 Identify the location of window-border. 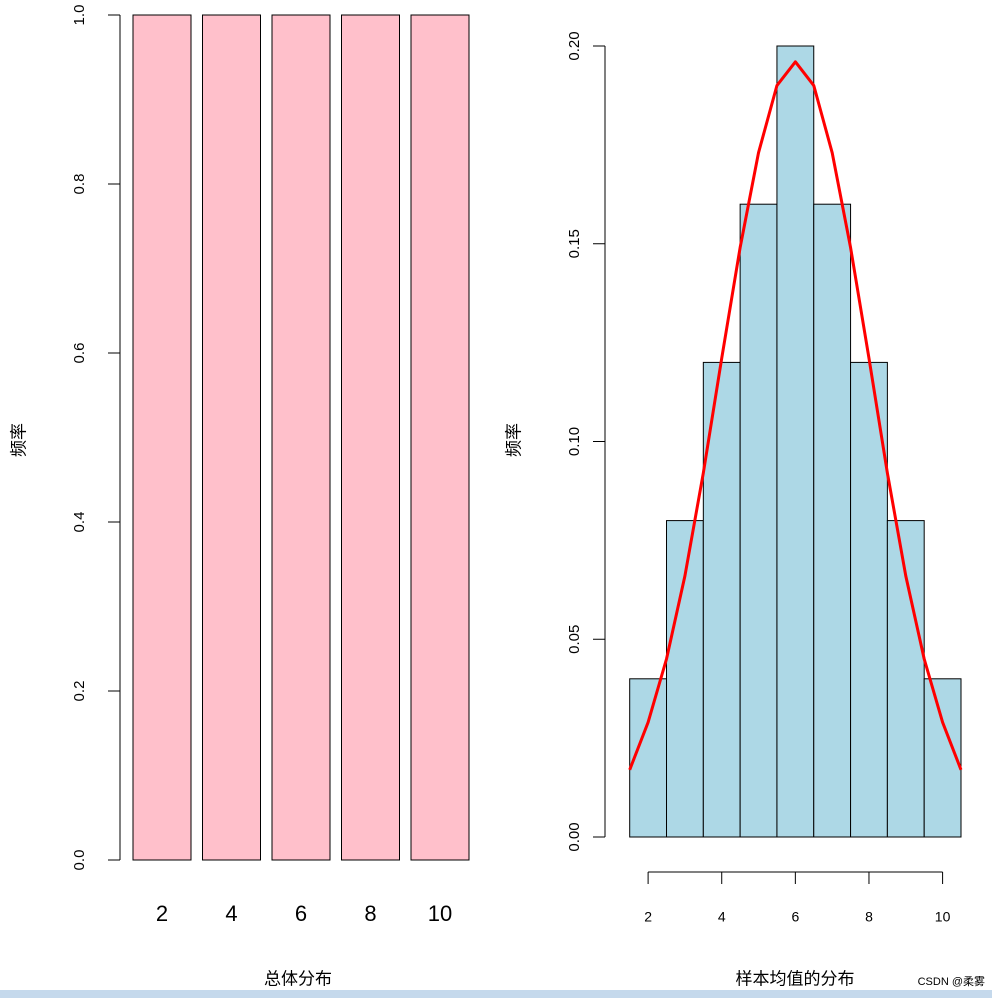
(496, 994).